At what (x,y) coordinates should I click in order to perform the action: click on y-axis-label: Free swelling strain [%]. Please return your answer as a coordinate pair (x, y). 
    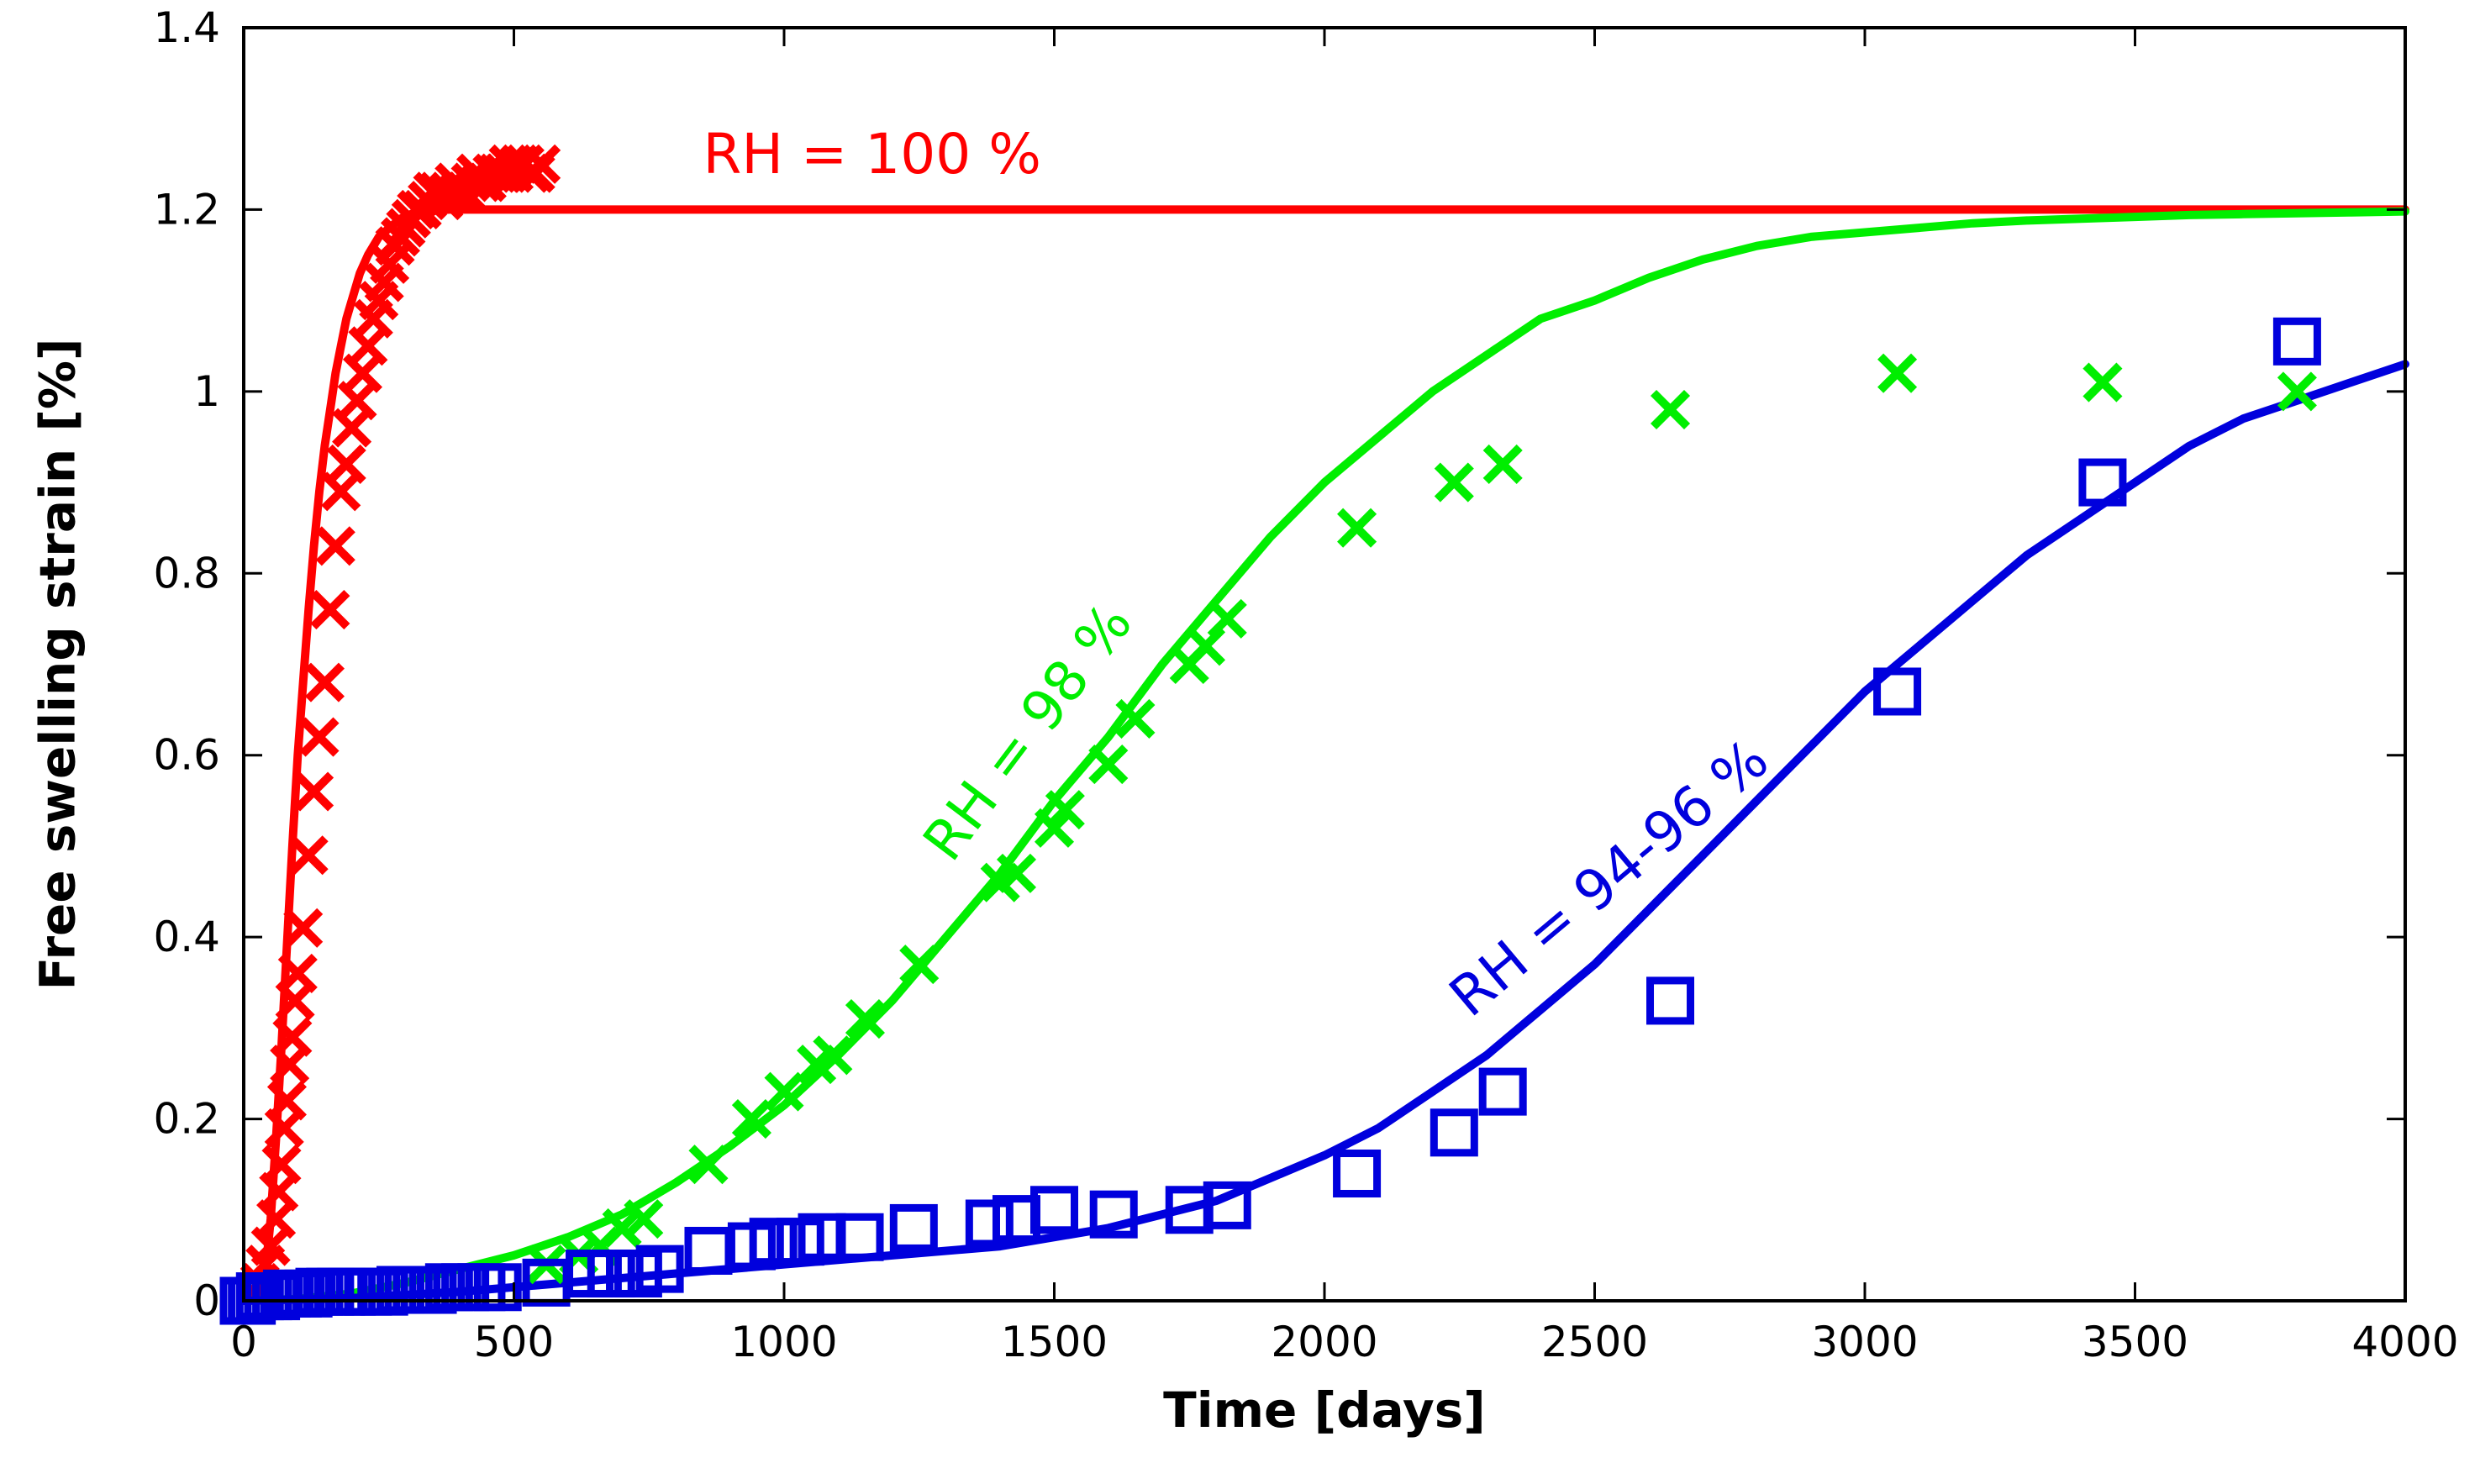
    Looking at the image, I should click on (57, 665).